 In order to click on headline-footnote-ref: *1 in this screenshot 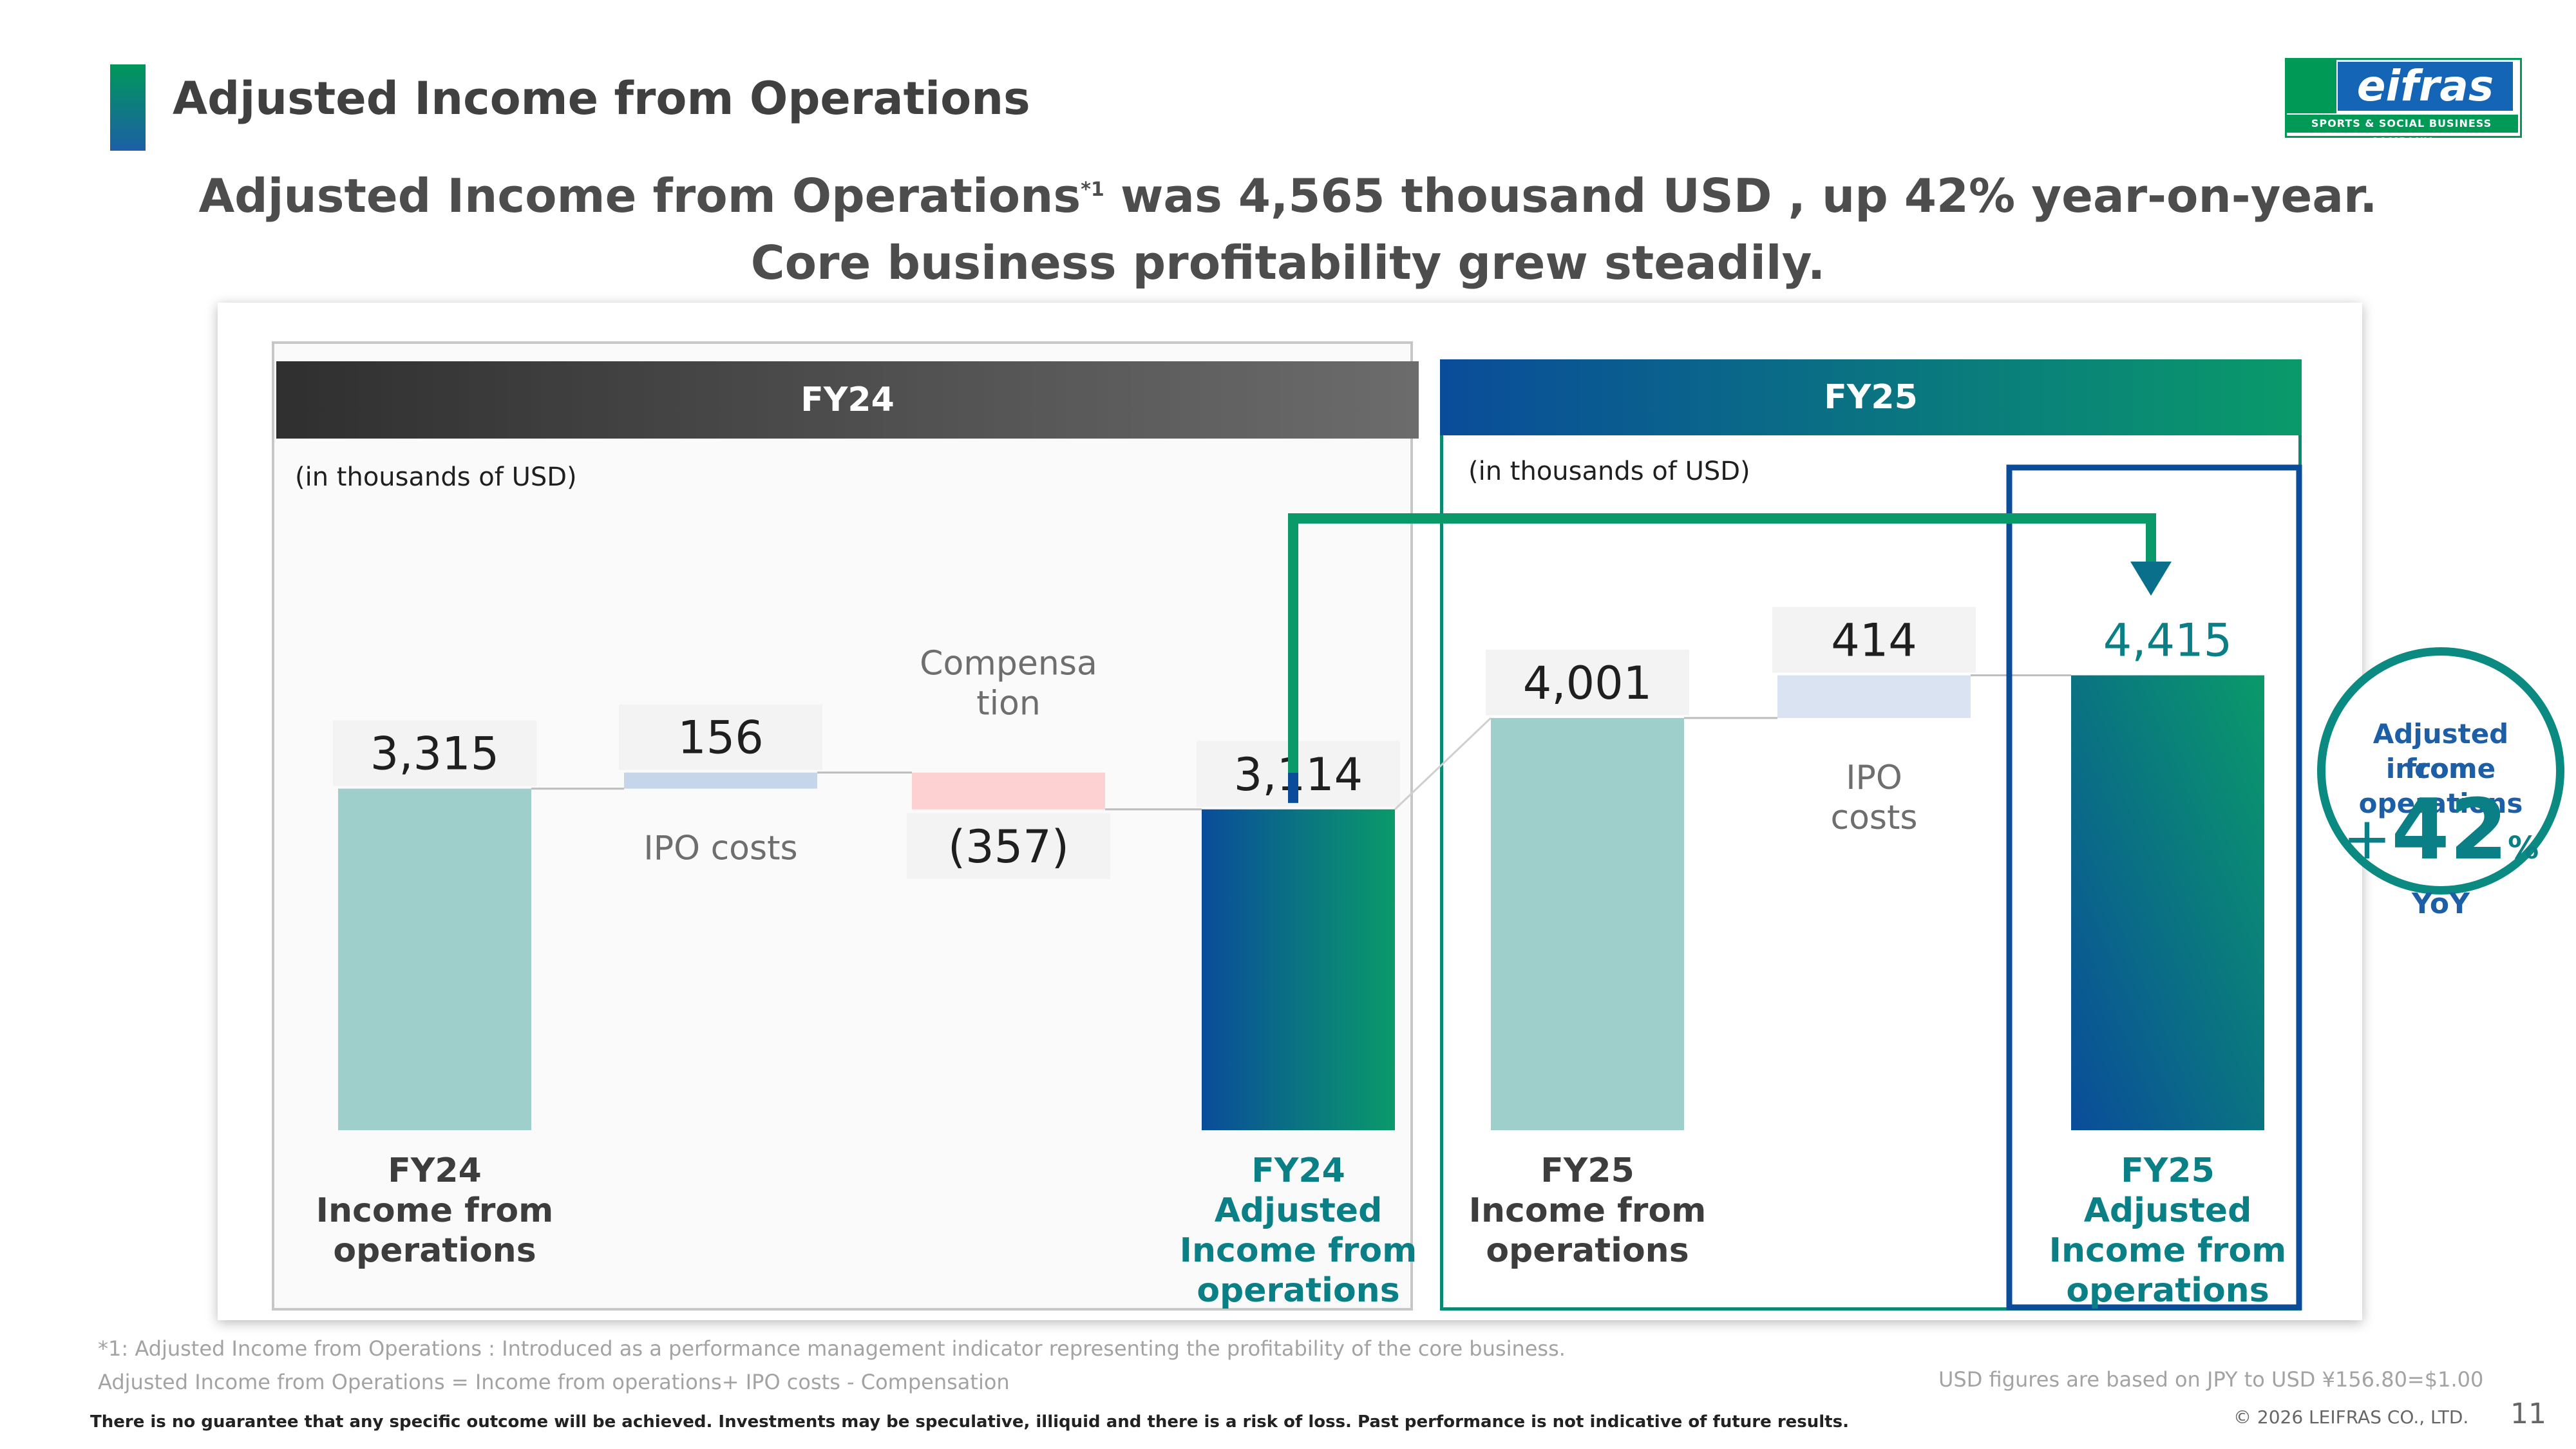, I will do `click(1092, 190)`.